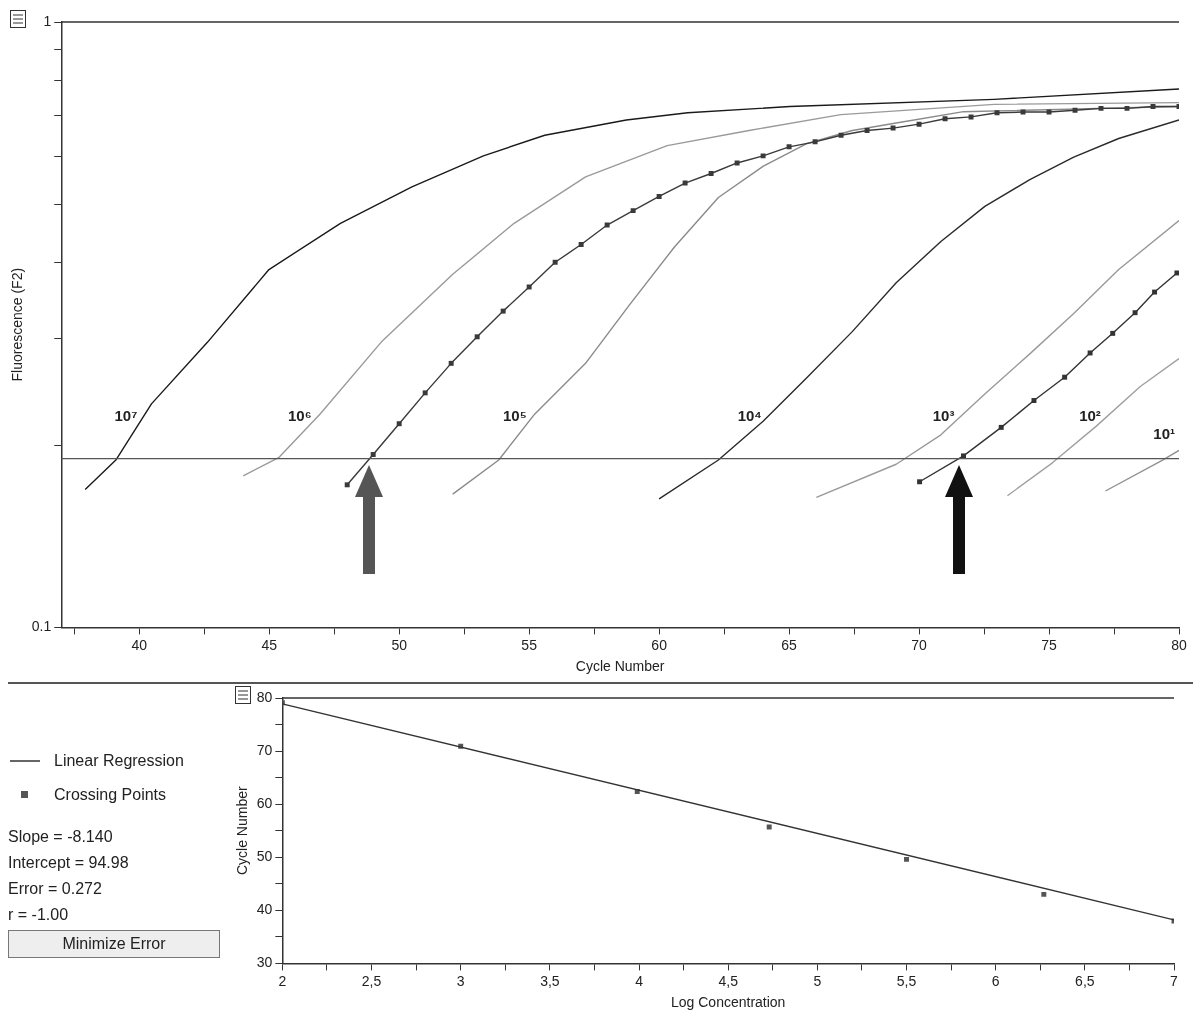 This screenshot has height=1022, width=1201. What do you see at coordinates (1090, 415) in the screenshot?
I see `series-label: 10²` at bounding box center [1090, 415].